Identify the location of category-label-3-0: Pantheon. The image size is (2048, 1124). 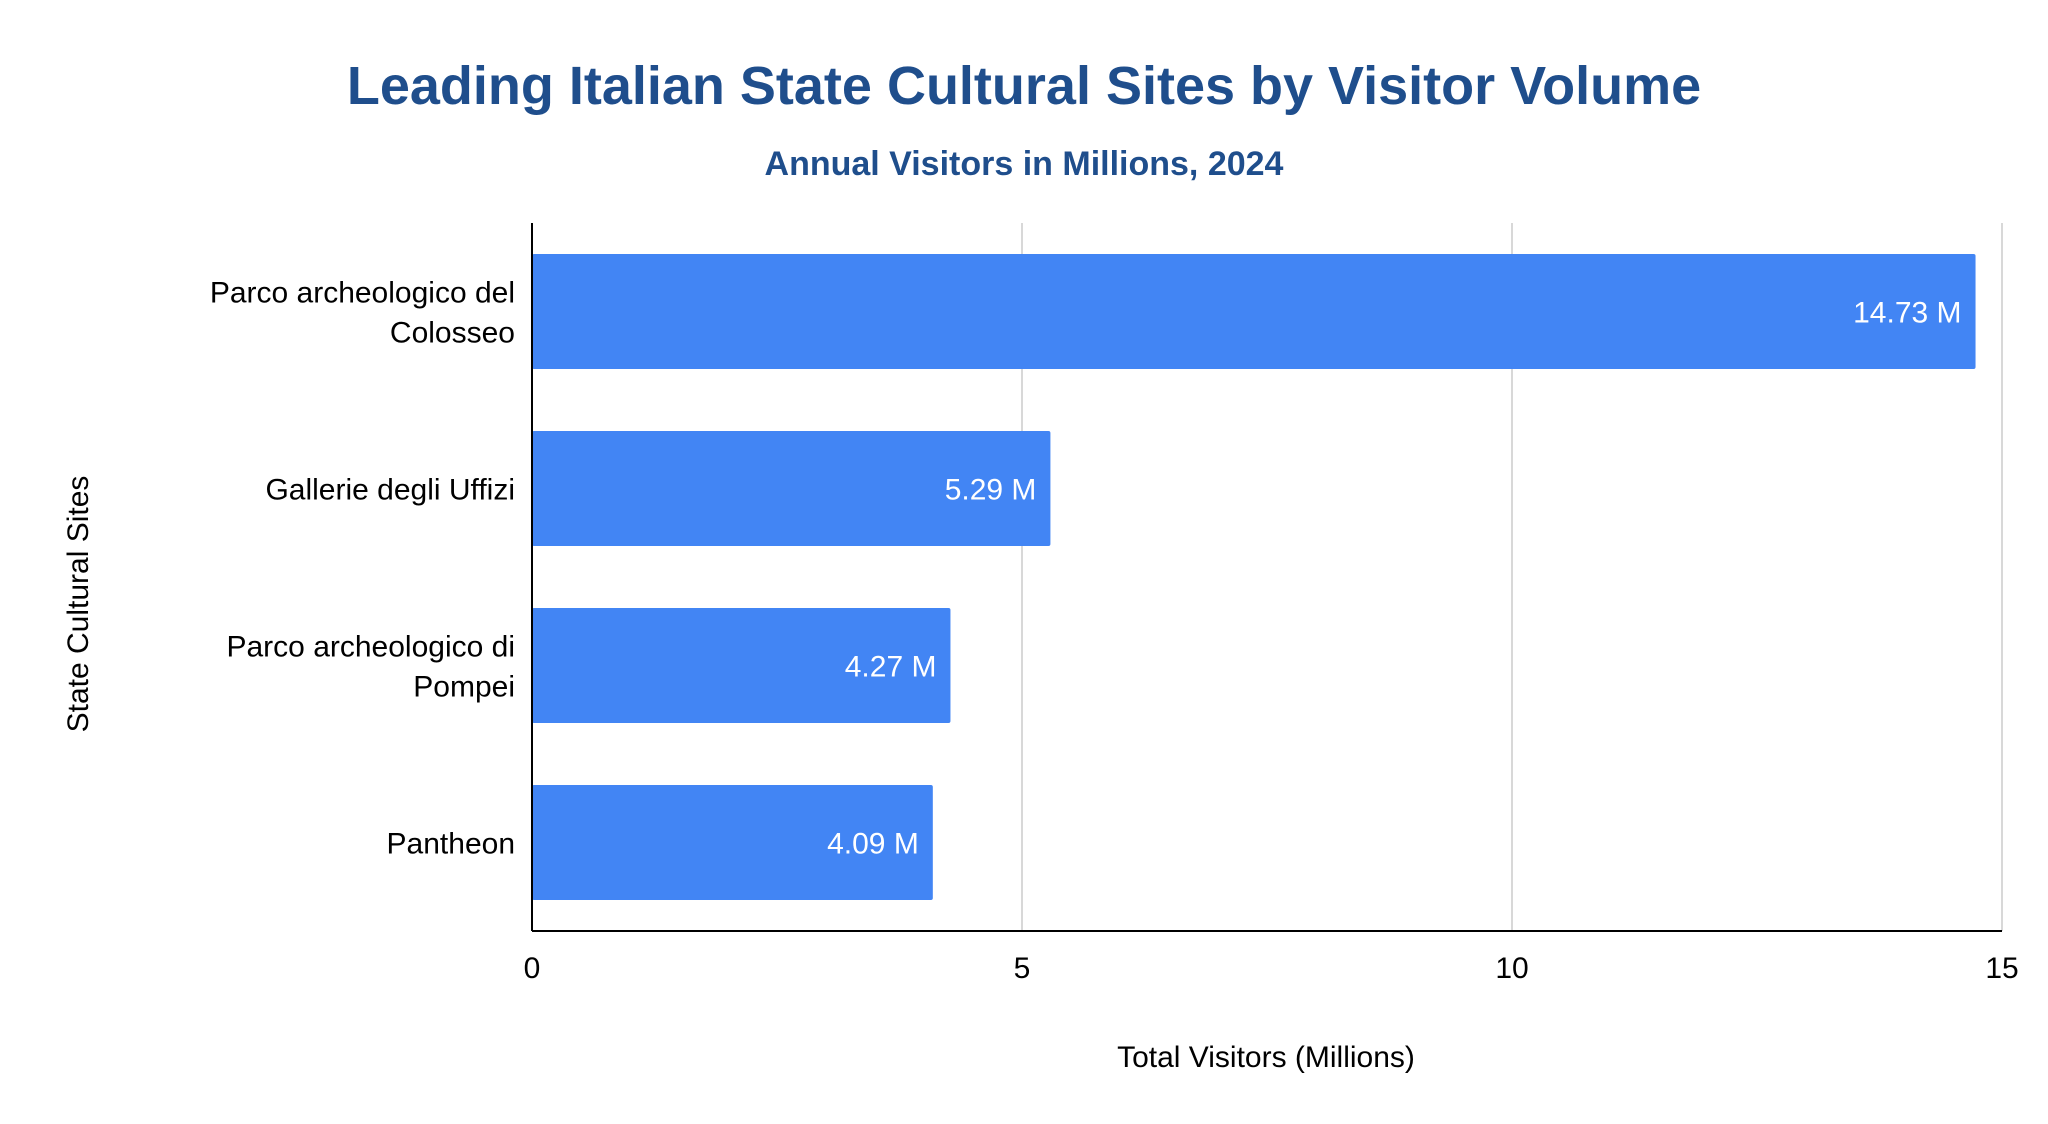
(451, 844).